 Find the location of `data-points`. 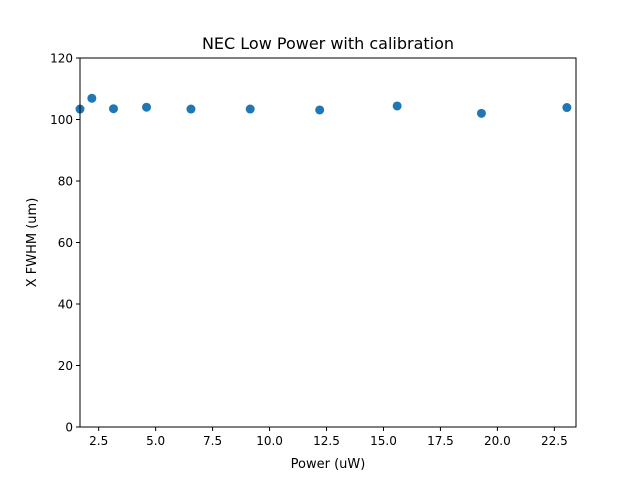

data-points is located at coordinates (323, 105).